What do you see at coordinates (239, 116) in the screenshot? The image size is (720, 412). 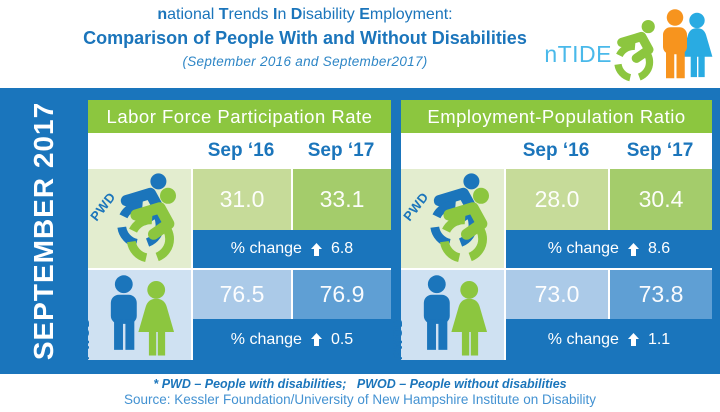 I see `table-title: Labor Force Participation Rate` at bounding box center [239, 116].